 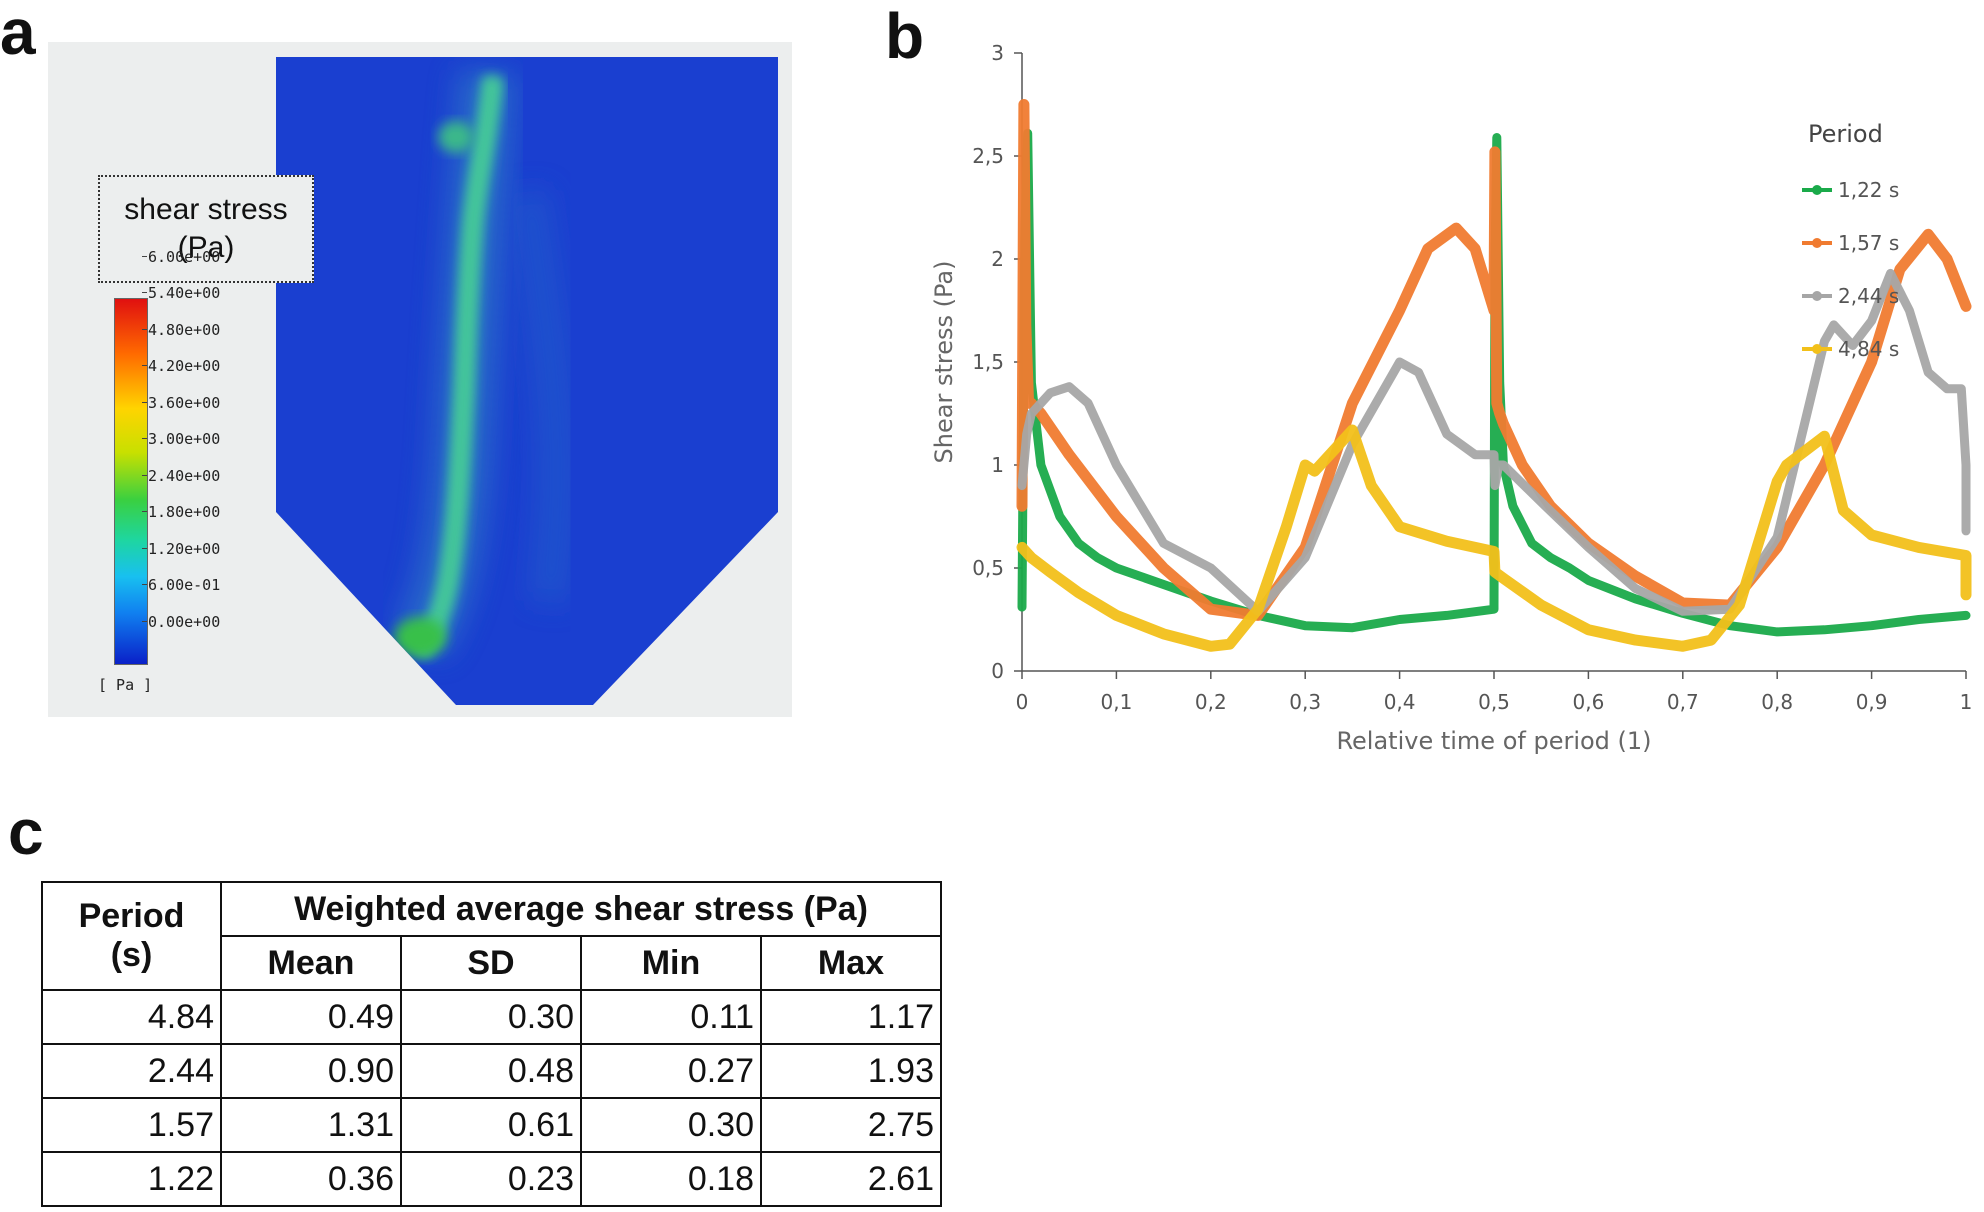 What do you see at coordinates (671, 963) in the screenshot?
I see `header-min: Min` at bounding box center [671, 963].